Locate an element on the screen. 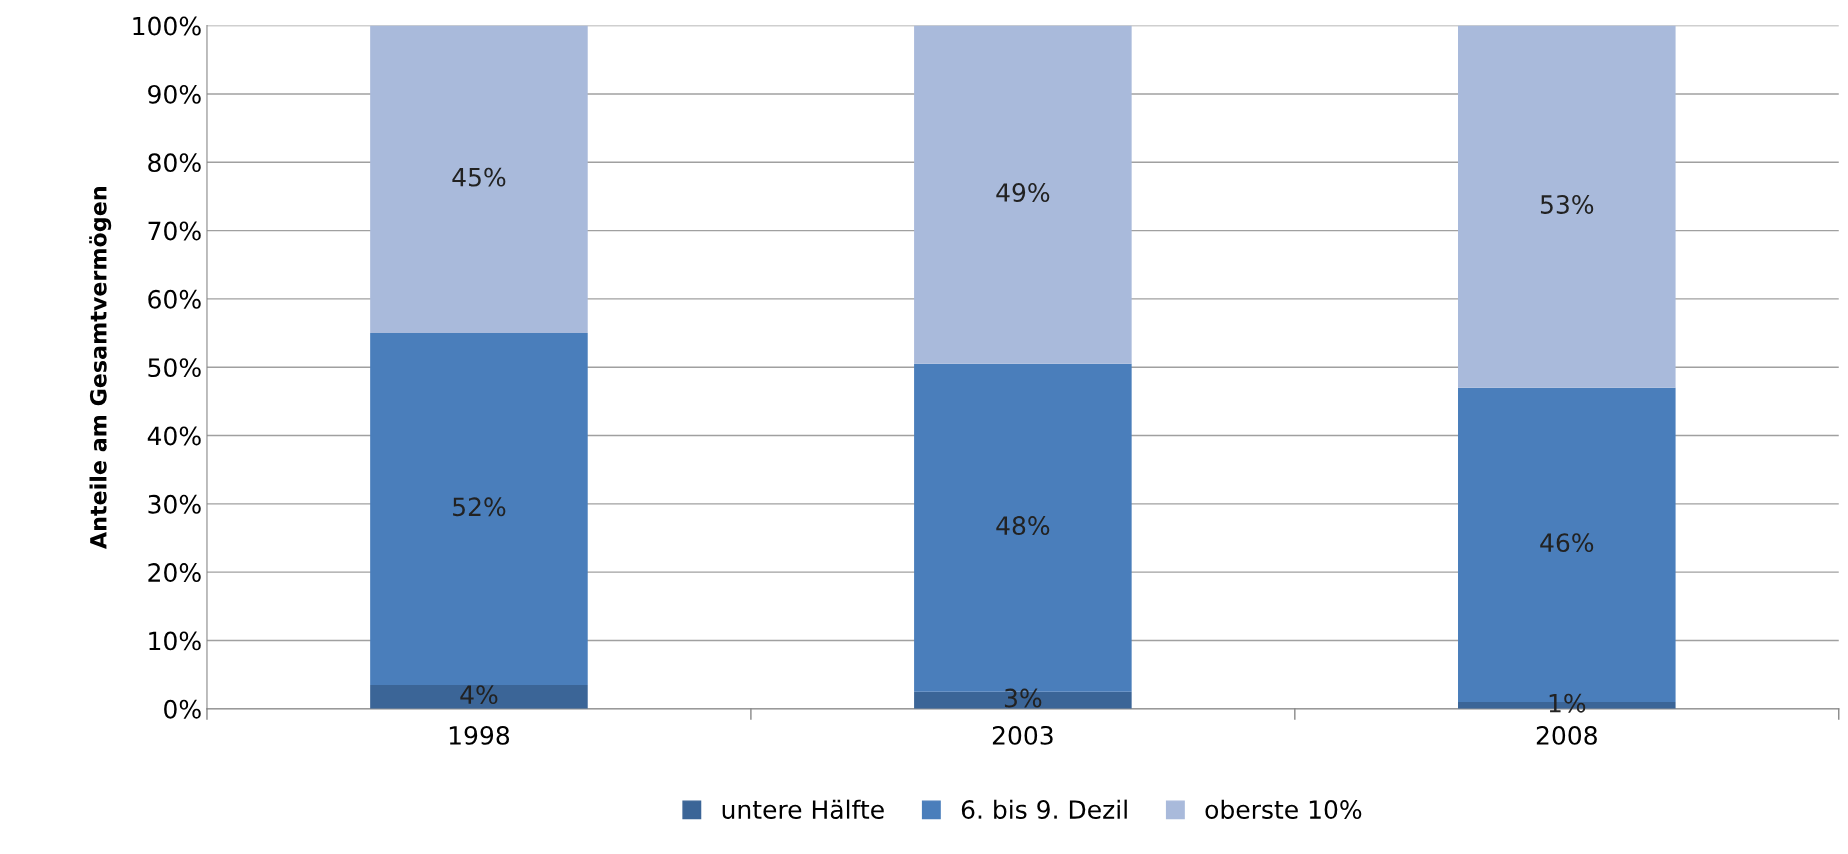  y-tick-label: 90% is located at coordinates (174, 94).